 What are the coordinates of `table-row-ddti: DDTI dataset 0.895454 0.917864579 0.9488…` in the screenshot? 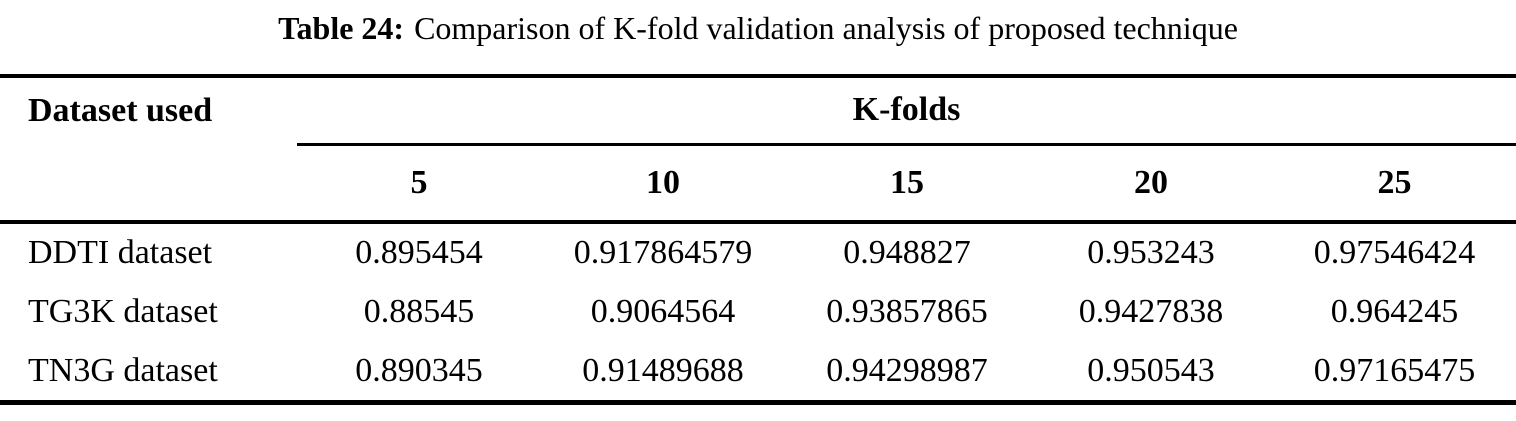 It's located at (758, 252).